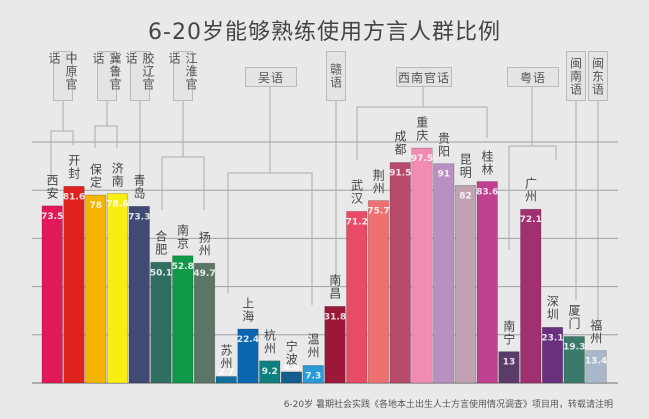 The image size is (649, 419). What do you see at coordinates (444, 273) in the screenshot?
I see `bar-贵阳` at bounding box center [444, 273].